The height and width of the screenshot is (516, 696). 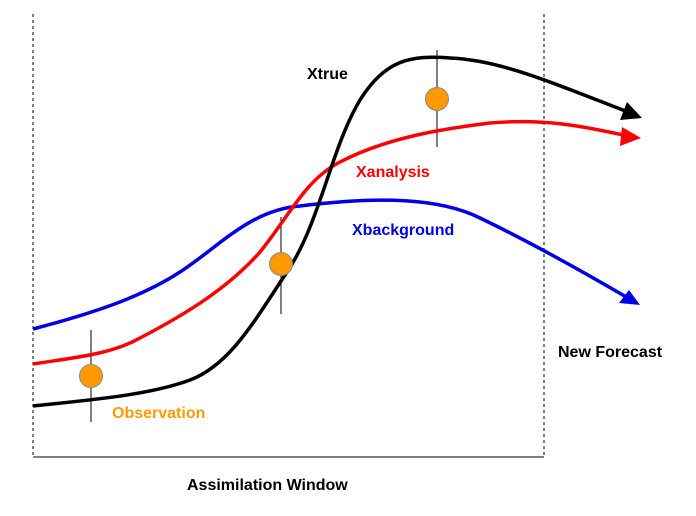 What do you see at coordinates (629, 297) in the screenshot?
I see `xbackground-arrowhead` at bounding box center [629, 297].